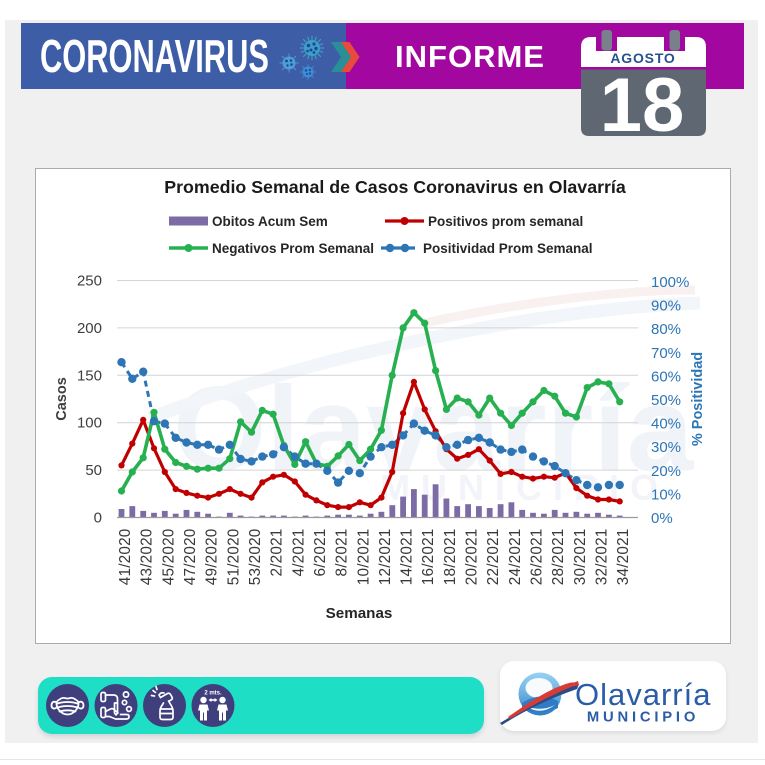 The width and height of the screenshot is (765, 765). What do you see at coordinates (277, 553) in the screenshot?
I see `svg-text: 2/2021` at bounding box center [277, 553].